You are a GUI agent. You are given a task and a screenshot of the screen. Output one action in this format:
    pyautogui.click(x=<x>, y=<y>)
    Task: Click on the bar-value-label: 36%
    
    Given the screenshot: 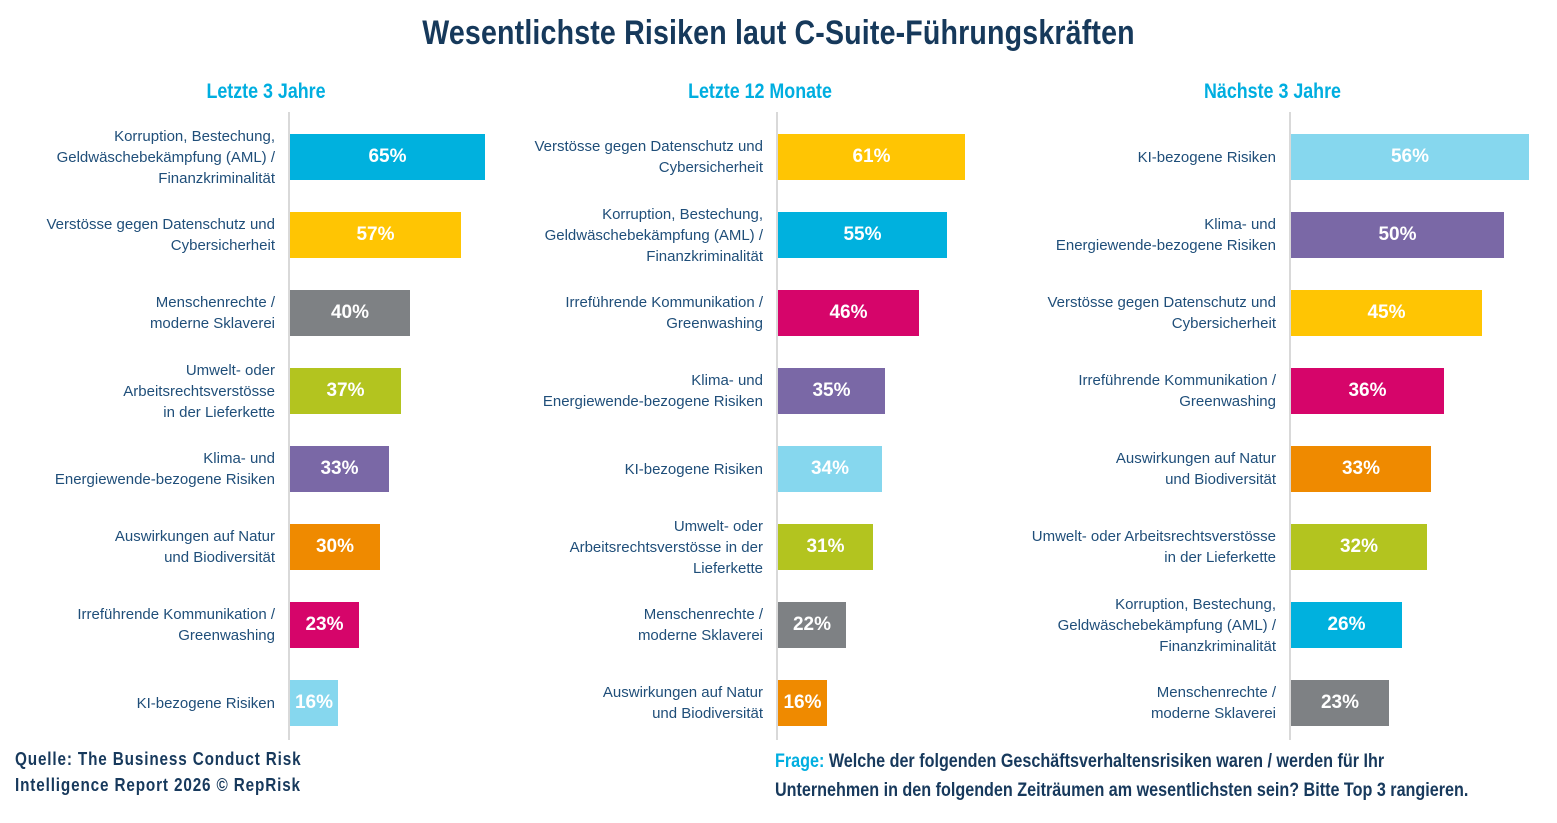 What is the action you would take?
    pyautogui.click(x=1367, y=390)
    